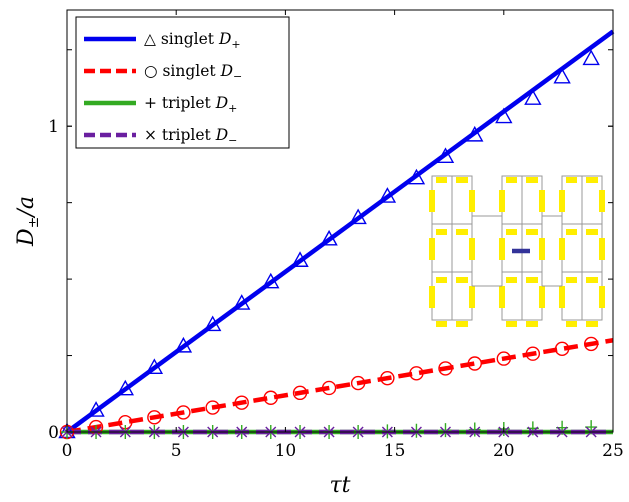  Describe the element at coordinates (34, 223) in the screenshot. I see `y-axis-label-sub: ±` at that location.